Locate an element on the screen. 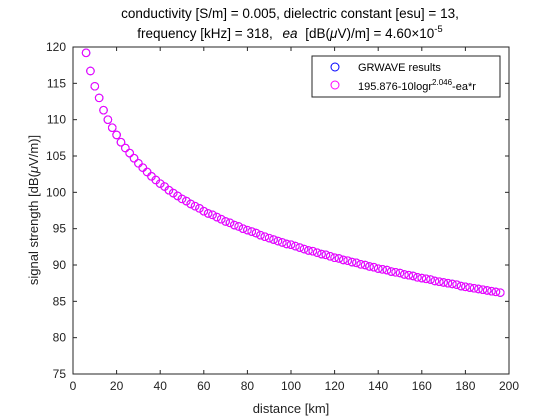 The image size is (560, 420). legend: GRWAVE results 195.876-10logr2.046-ea*r is located at coordinates (406, 76).